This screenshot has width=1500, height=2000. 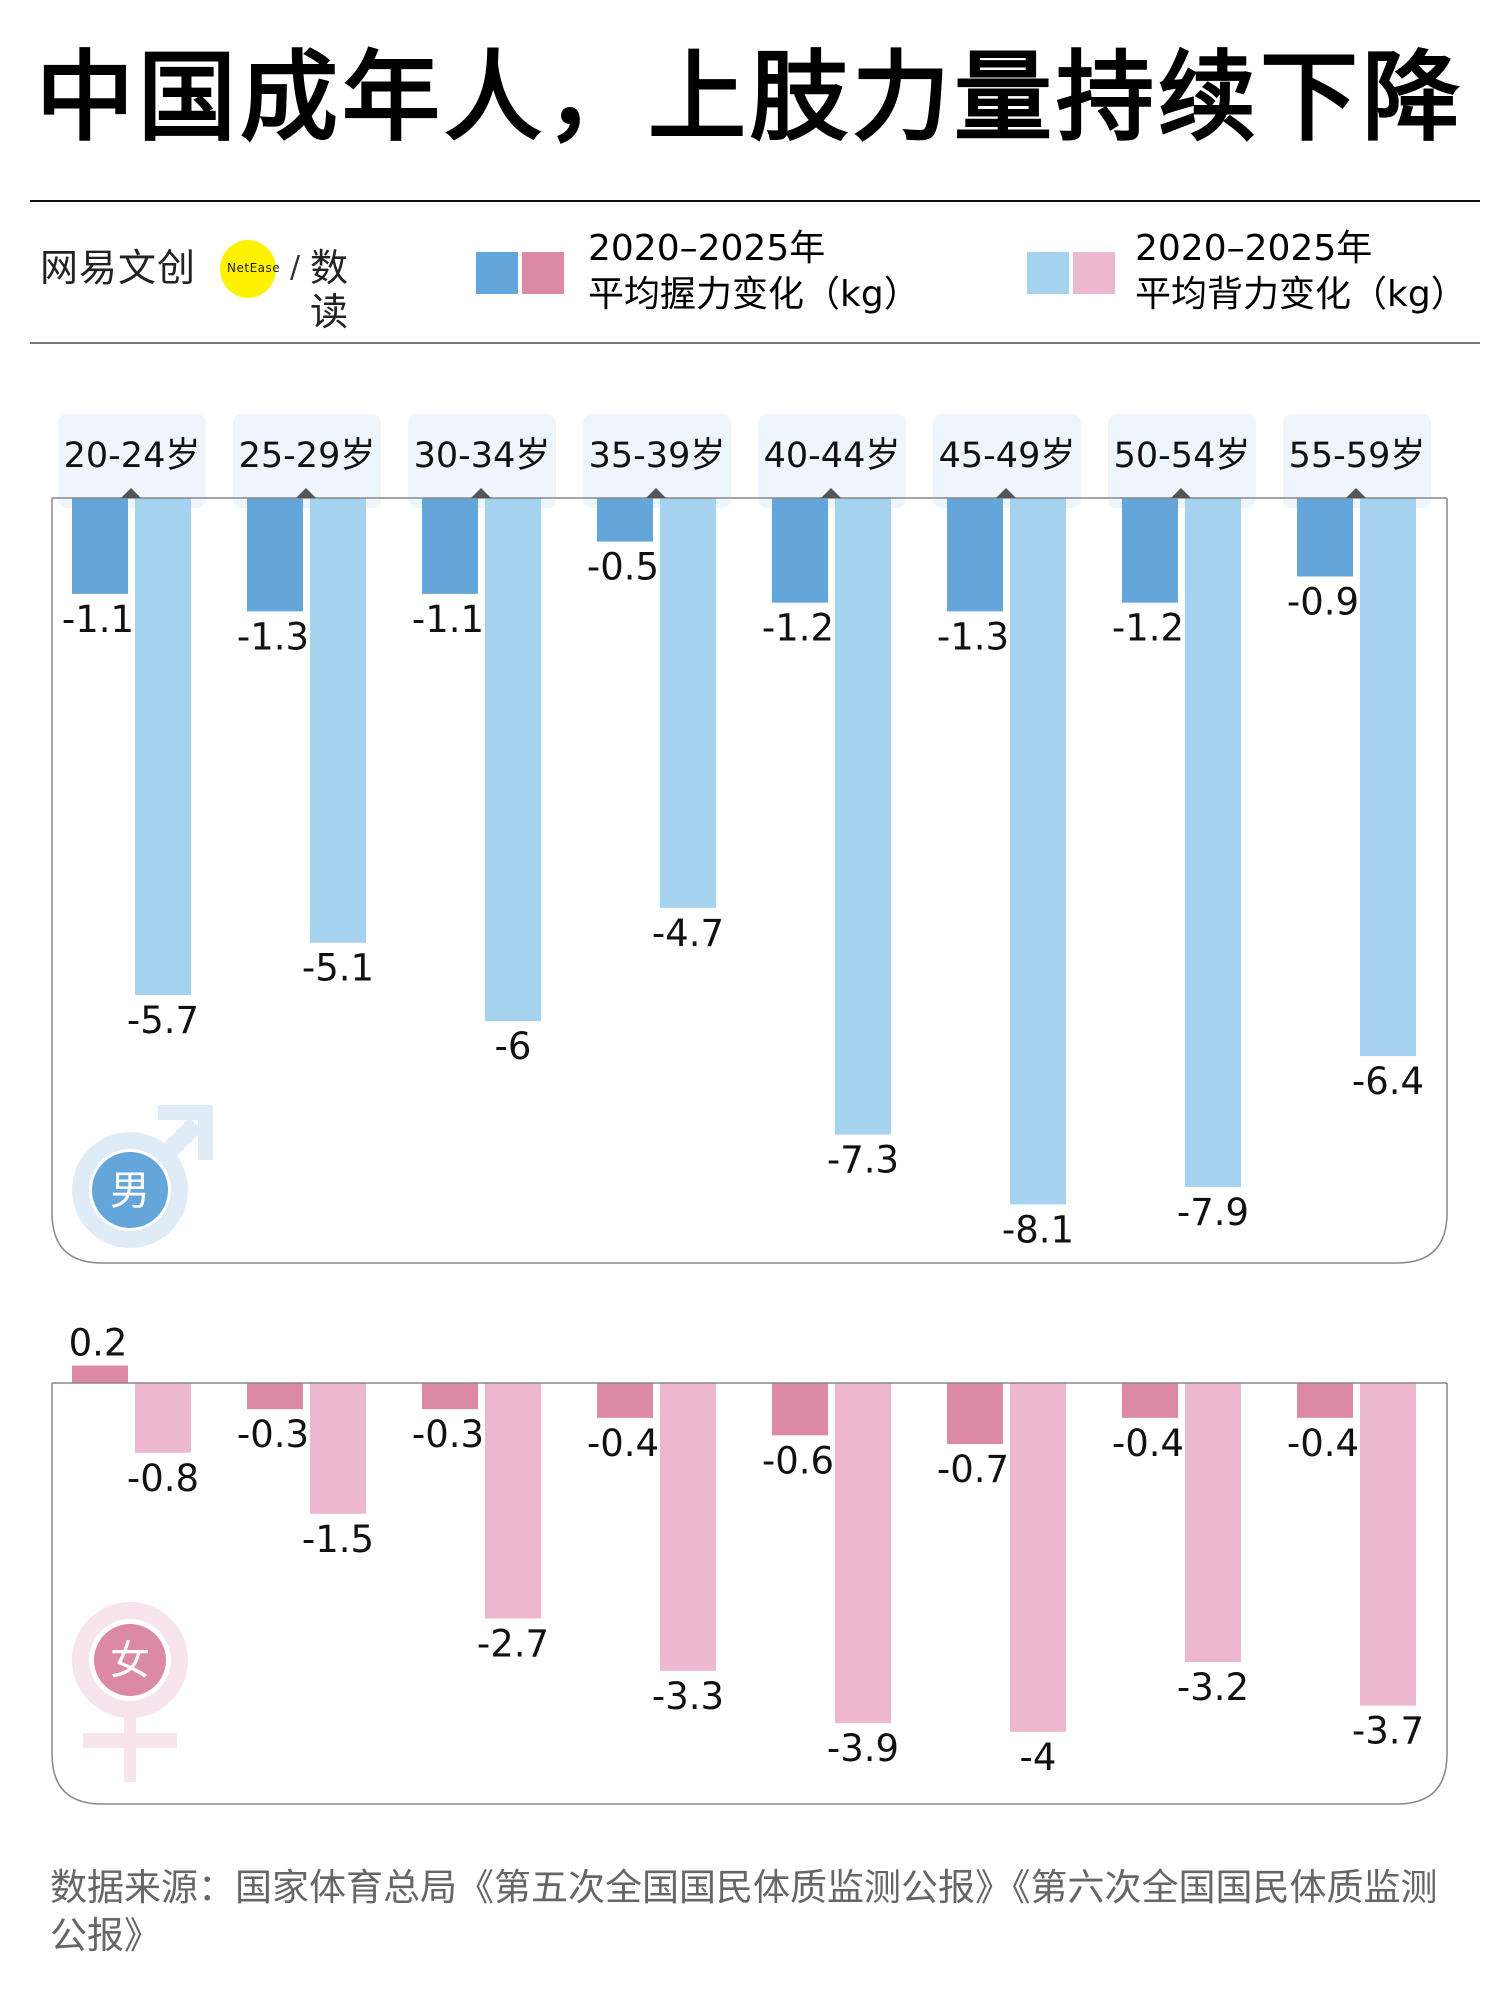 What do you see at coordinates (163, 1020) in the screenshot?
I see `back-value-label: -5.7` at bounding box center [163, 1020].